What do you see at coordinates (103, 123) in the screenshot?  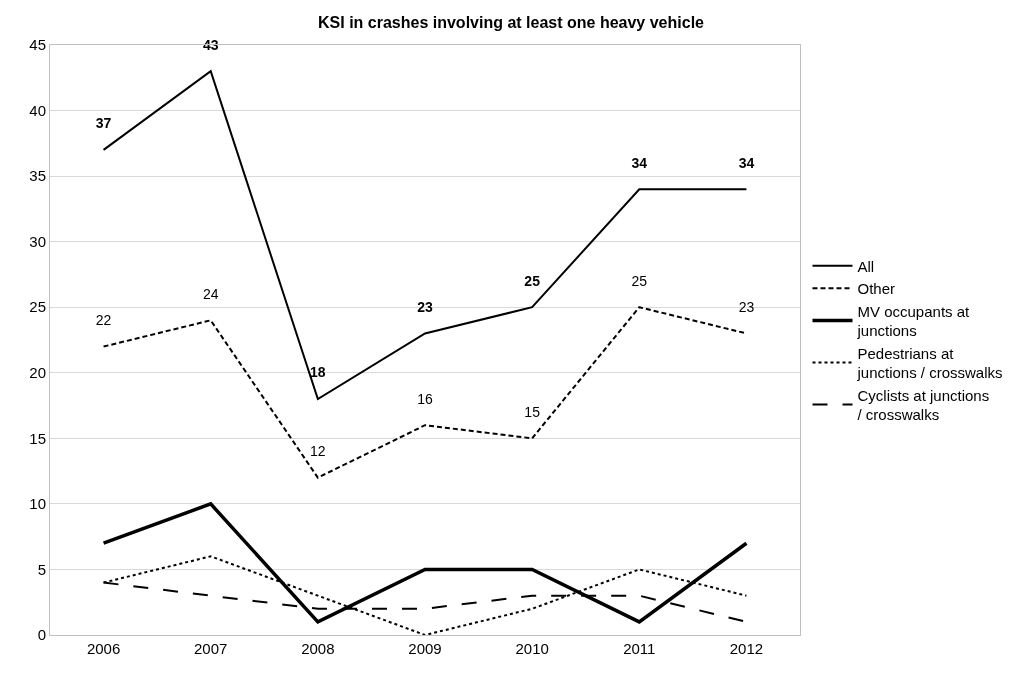 I see `data-label: 37` at bounding box center [103, 123].